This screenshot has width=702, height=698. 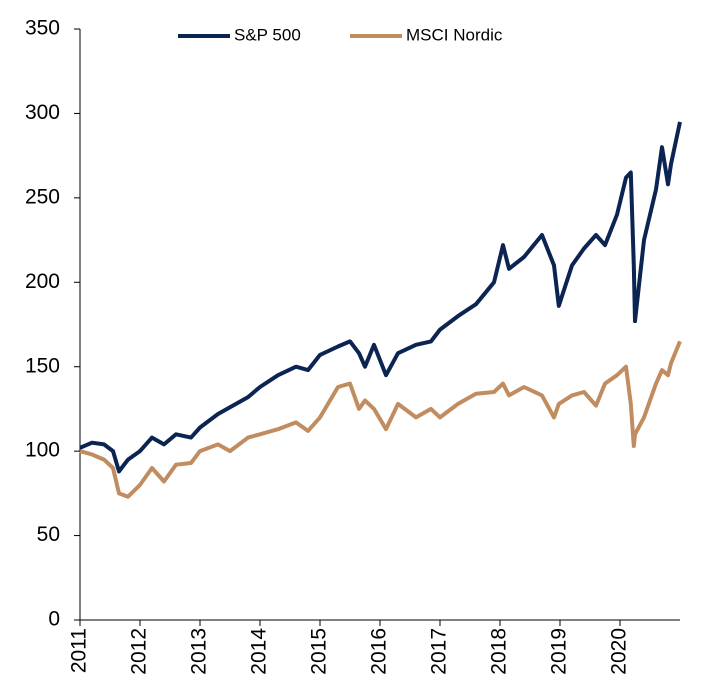 What do you see at coordinates (42, 112) in the screenshot?
I see `y-tick-label: 300` at bounding box center [42, 112].